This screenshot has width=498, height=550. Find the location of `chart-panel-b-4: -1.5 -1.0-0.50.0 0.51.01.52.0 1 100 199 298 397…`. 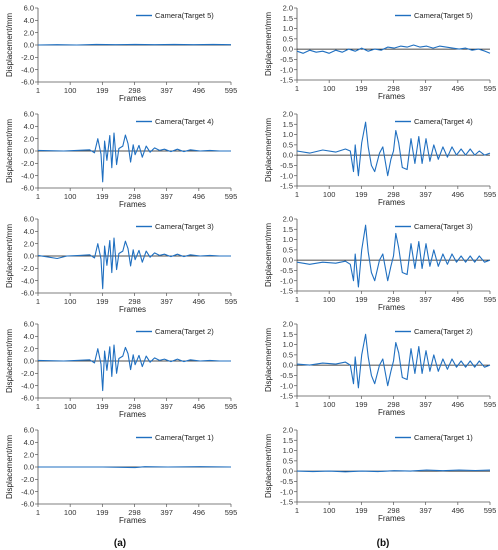

chart-panel-b-4: -1.5 -1.0-0.50.0 0.51.01.52.0 1 100 199 298 397… is located at coordinates (380, 368).